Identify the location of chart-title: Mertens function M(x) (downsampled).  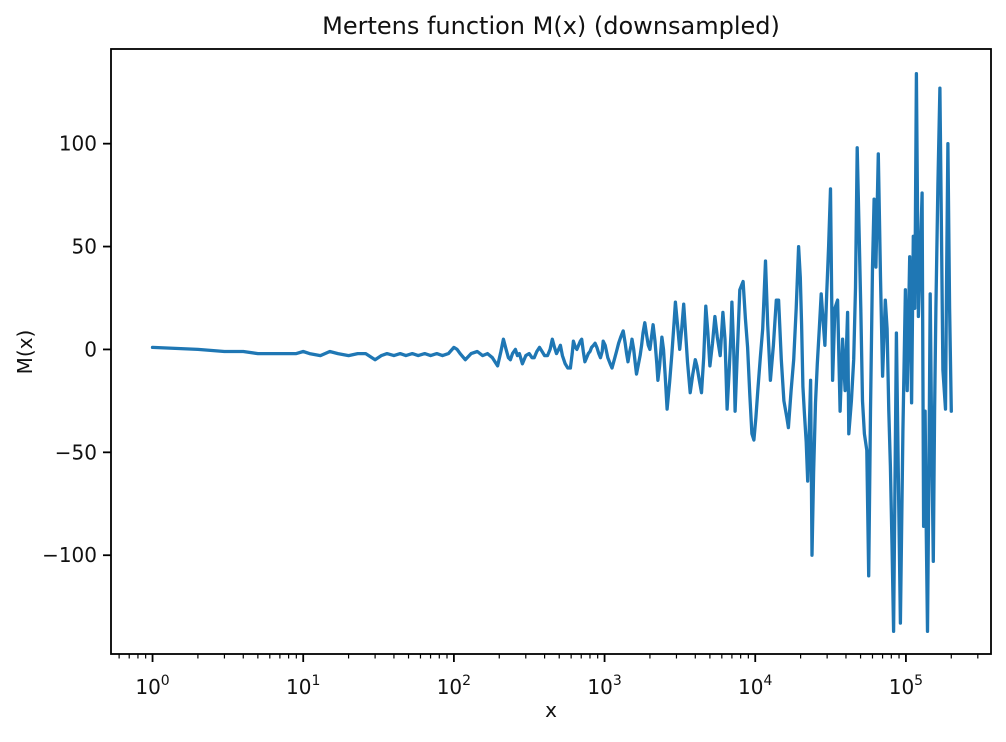
(551, 26).